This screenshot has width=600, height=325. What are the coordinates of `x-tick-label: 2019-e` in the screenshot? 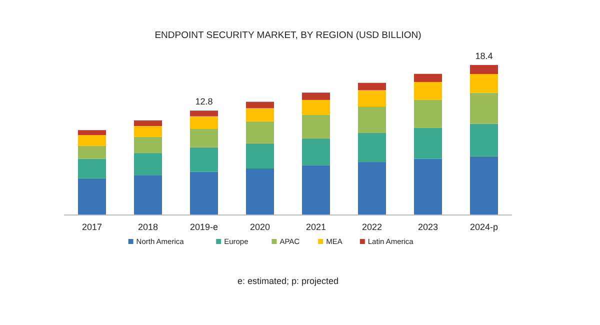 It's located at (204, 227).